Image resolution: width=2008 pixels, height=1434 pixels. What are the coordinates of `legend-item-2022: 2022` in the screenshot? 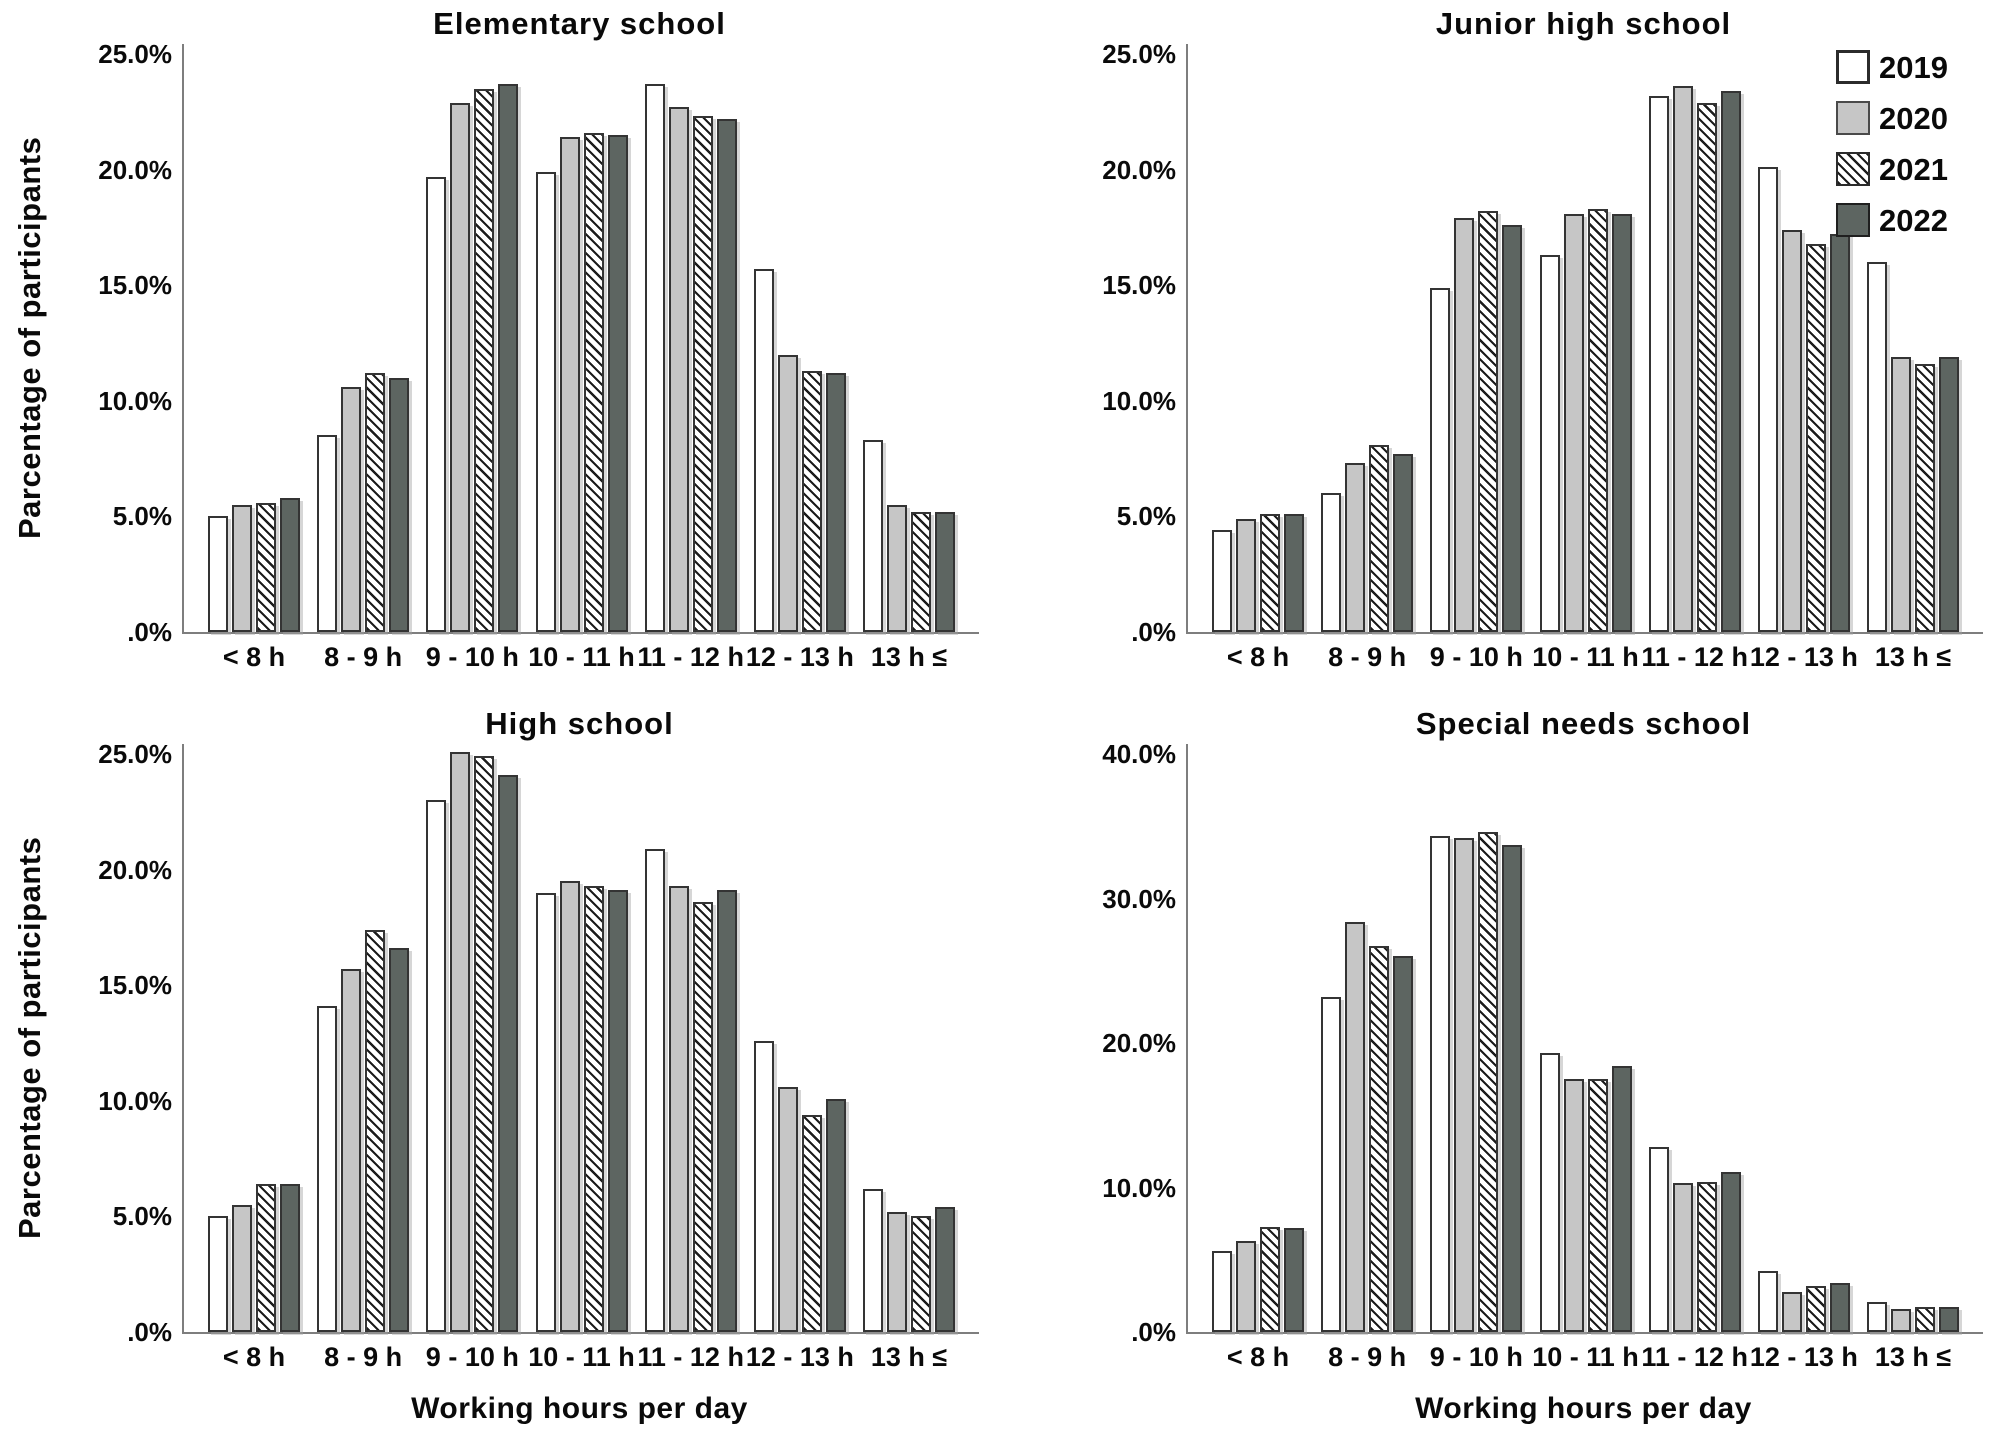 It's located at (1892, 220).